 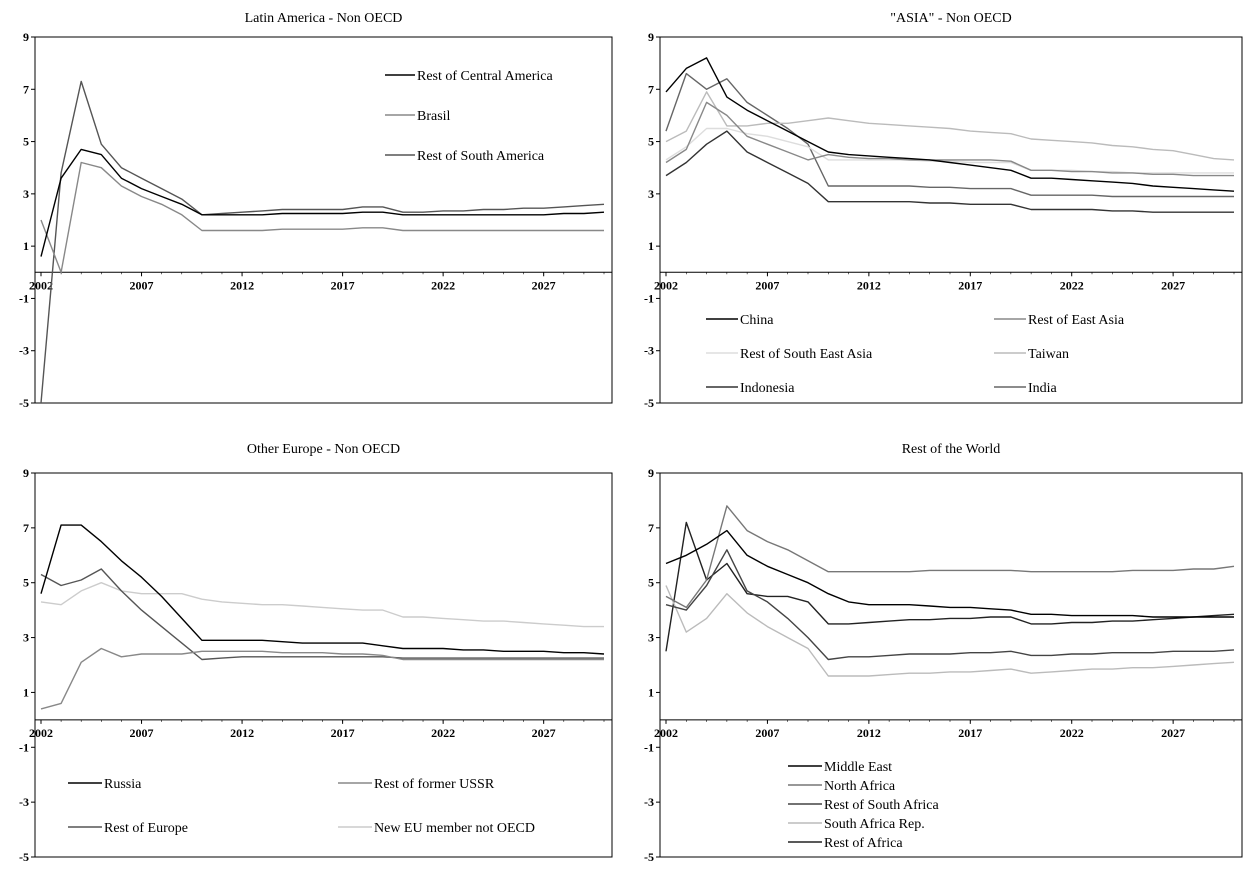 I want to click on legend-label: Middle East, so click(x=858, y=767).